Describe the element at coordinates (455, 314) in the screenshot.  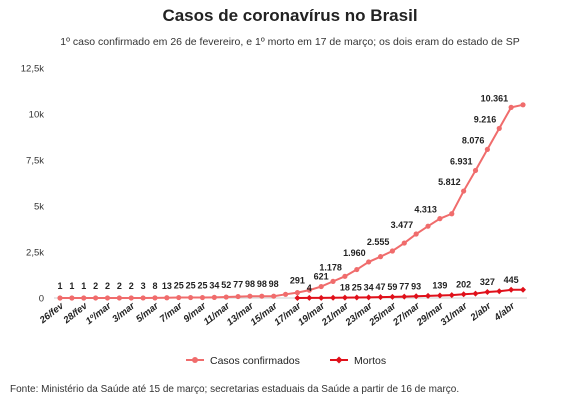
I see `x-tick-label: 31/mar` at that location.